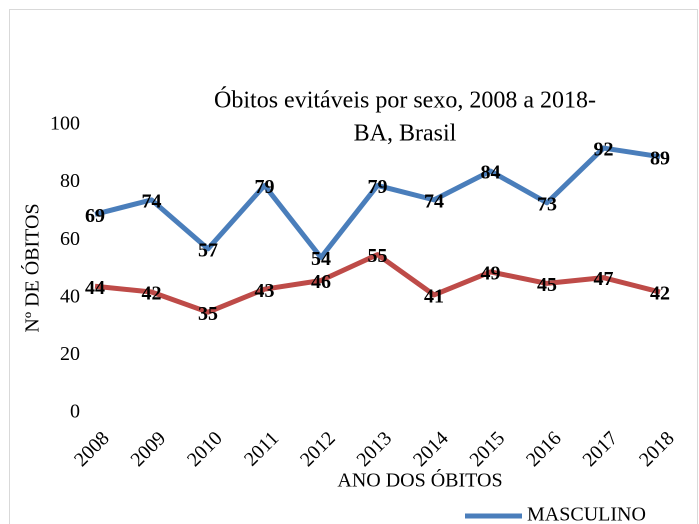  Describe the element at coordinates (405, 134) in the screenshot. I see `chart-title: BA, Brasil` at that location.